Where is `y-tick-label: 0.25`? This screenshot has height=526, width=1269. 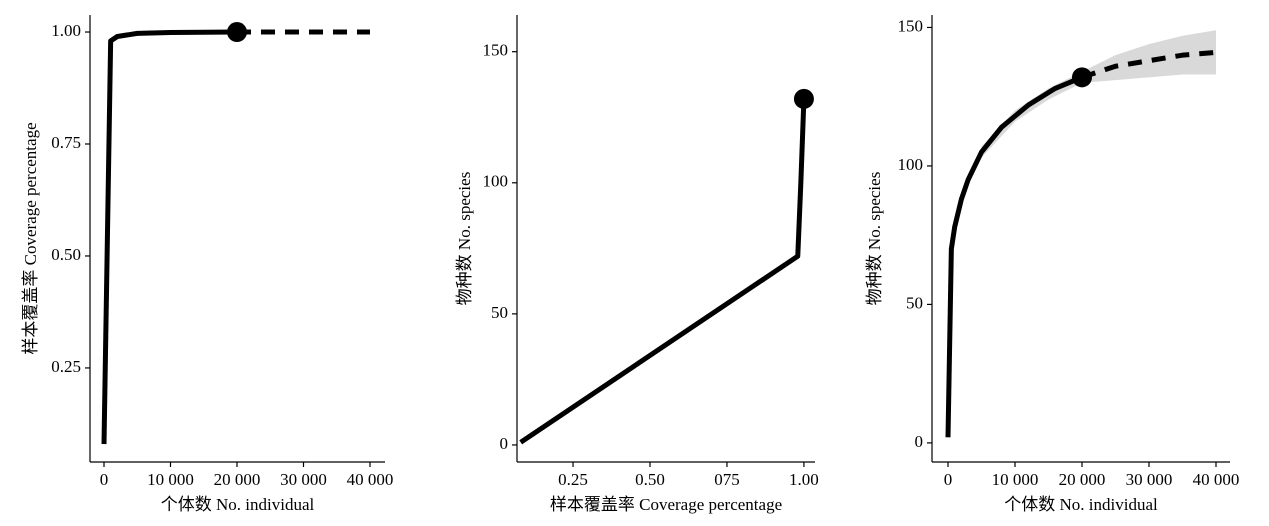
y-tick-label: 0.25 is located at coordinates (66, 366).